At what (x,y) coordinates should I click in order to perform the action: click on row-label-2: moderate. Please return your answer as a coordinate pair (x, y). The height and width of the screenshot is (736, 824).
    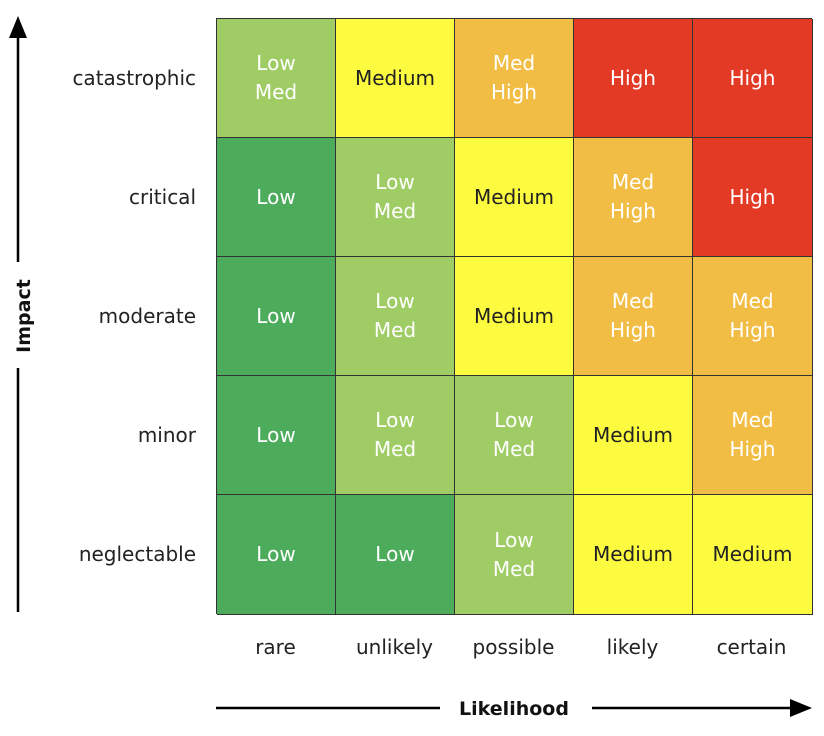
    Looking at the image, I should click on (147, 315).